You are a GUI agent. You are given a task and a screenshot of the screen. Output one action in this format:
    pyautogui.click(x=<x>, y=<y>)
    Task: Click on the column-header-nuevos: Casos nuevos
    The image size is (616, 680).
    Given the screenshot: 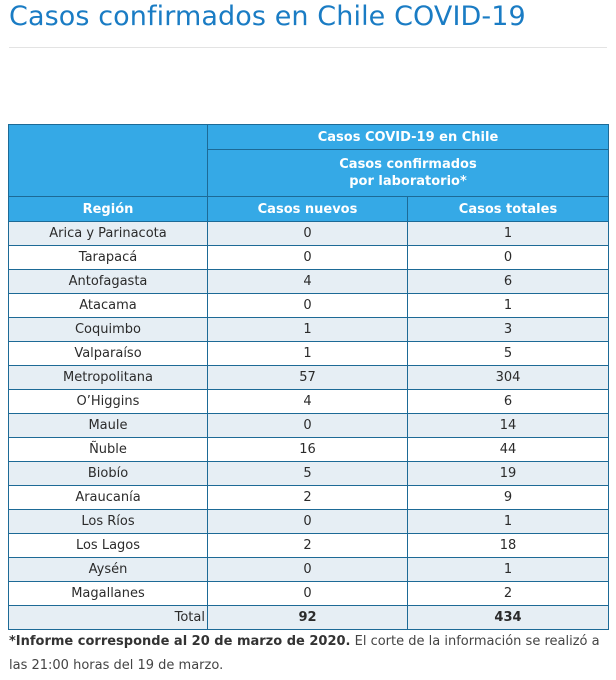 What is the action you would take?
    pyautogui.click(x=307, y=209)
    